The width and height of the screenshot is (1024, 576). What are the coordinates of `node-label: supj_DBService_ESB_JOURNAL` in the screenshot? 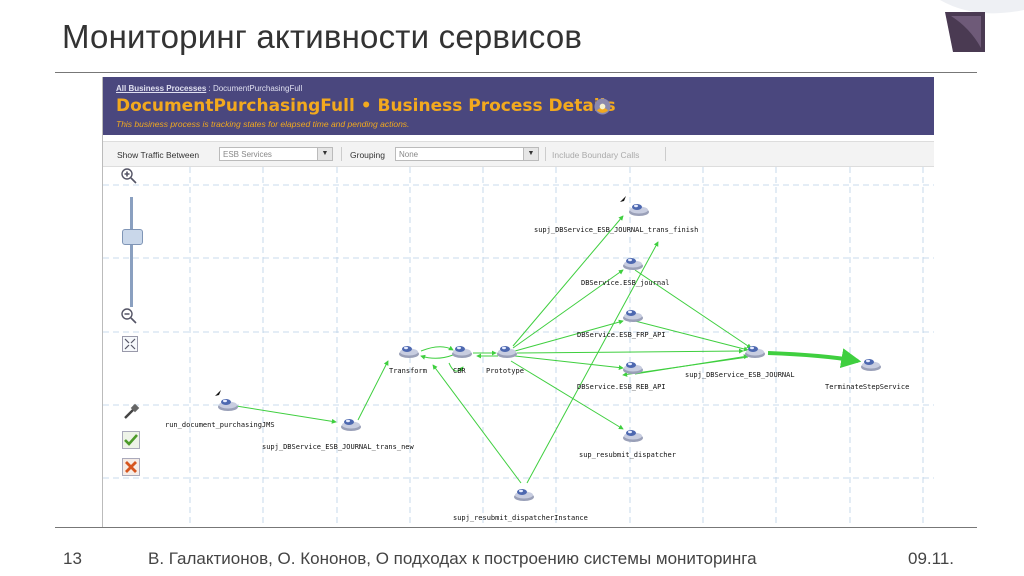 It's located at (740, 375).